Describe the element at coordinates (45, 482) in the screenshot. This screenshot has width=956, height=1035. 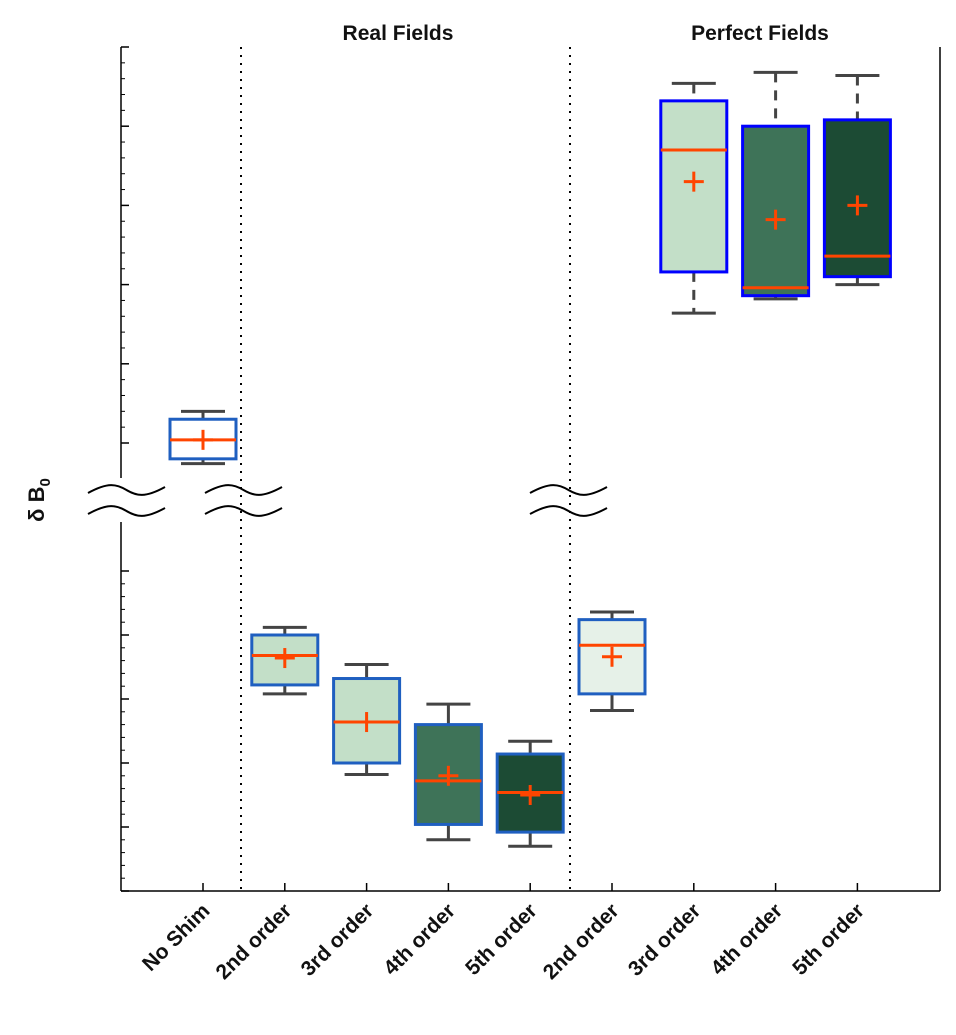
I see `y-label-subscript: 0` at that location.